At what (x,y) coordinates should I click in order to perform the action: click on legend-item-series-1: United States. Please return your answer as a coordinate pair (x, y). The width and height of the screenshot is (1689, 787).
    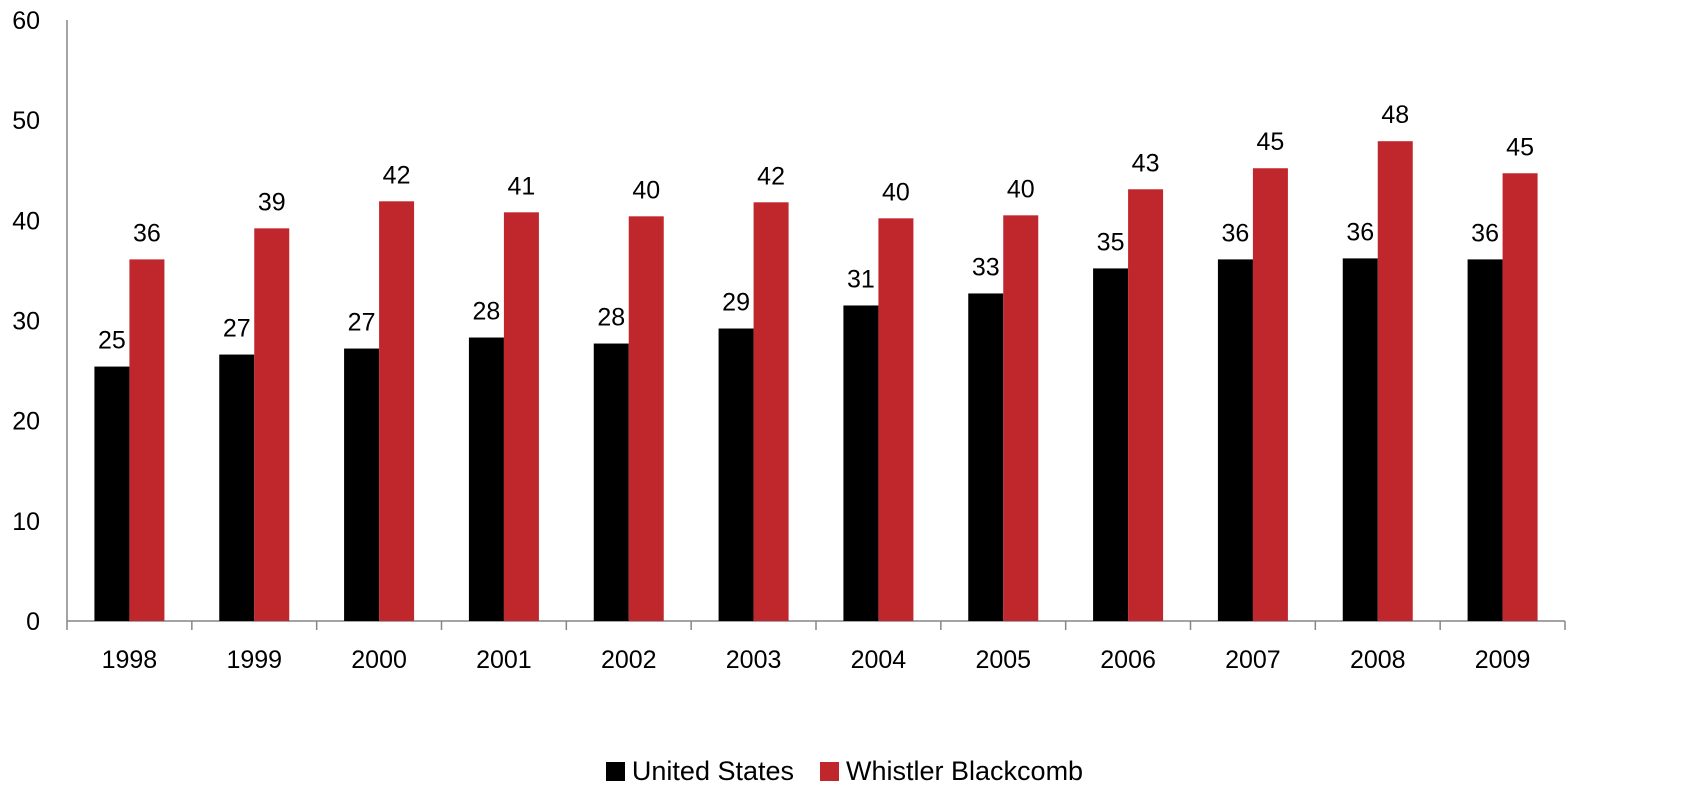
    Looking at the image, I should click on (700, 771).